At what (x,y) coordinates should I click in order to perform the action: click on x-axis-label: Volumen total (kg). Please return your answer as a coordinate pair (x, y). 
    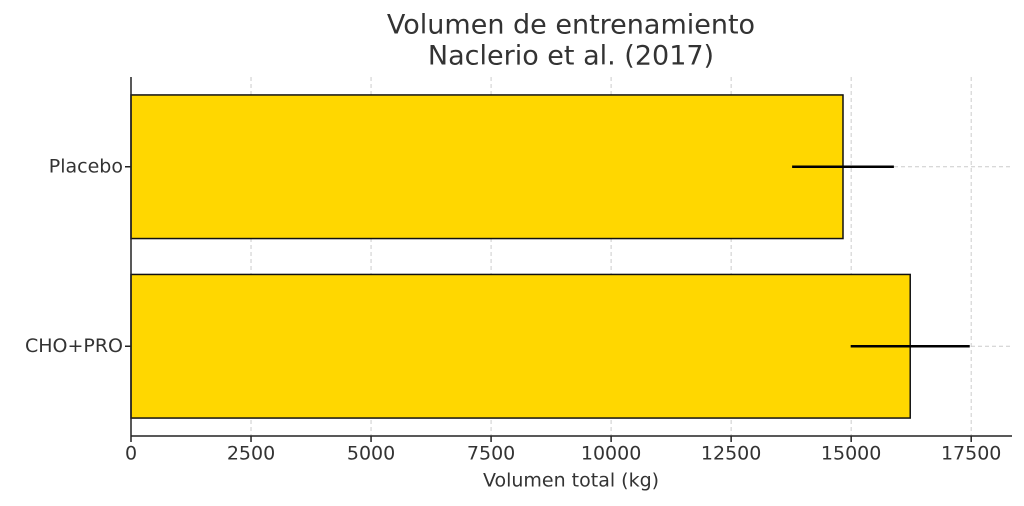
    Looking at the image, I should click on (571, 481).